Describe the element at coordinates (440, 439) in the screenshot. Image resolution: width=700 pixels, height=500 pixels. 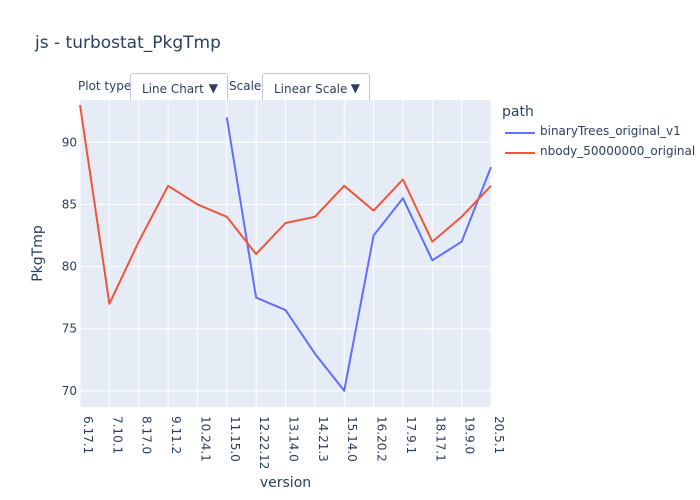
I see `x-tick-label: 18.17.1` at that location.